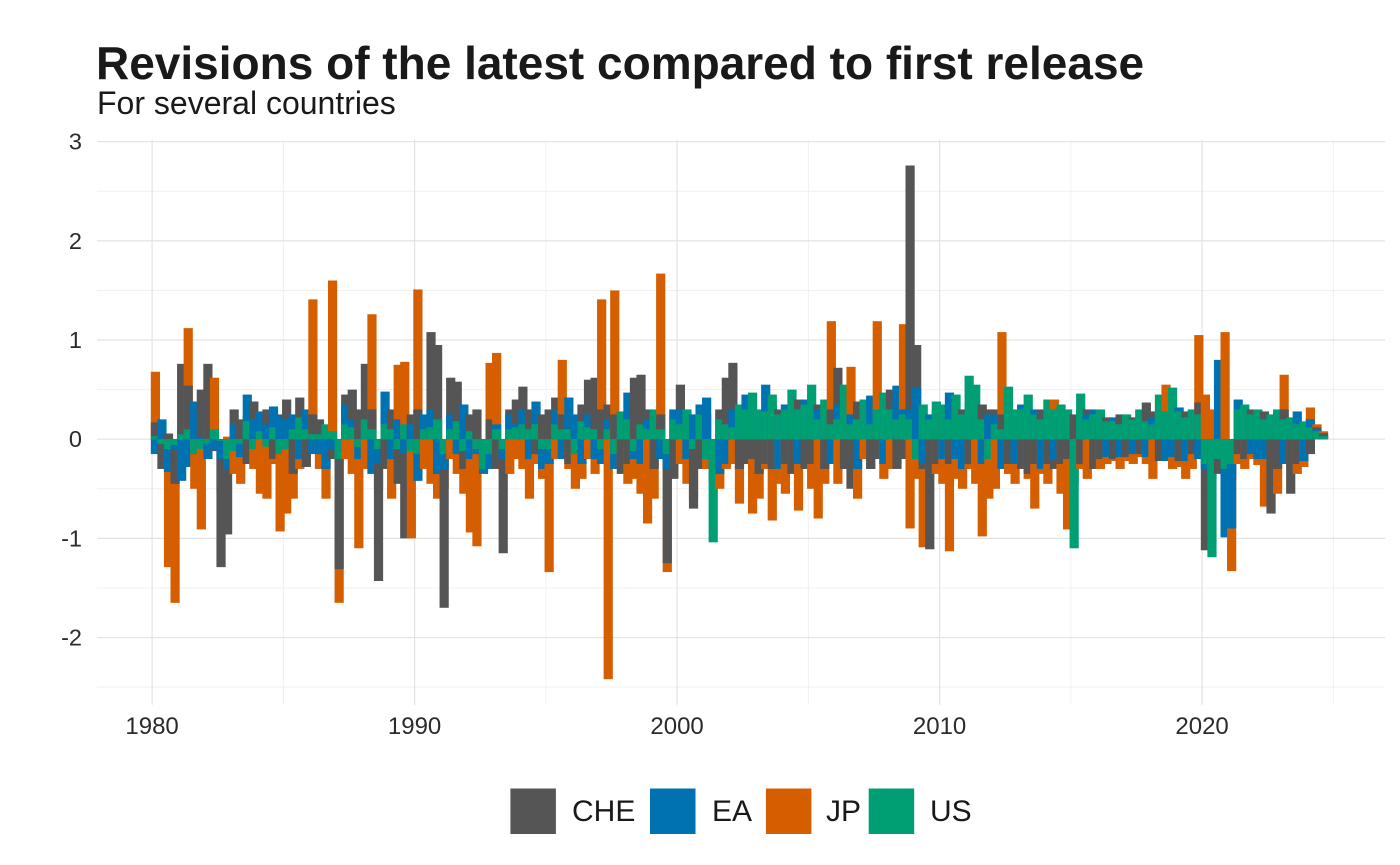 The height and width of the screenshot is (865, 1400). Describe the element at coordinates (75, 241) in the screenshot. I see `svg-text: 2` at that location.